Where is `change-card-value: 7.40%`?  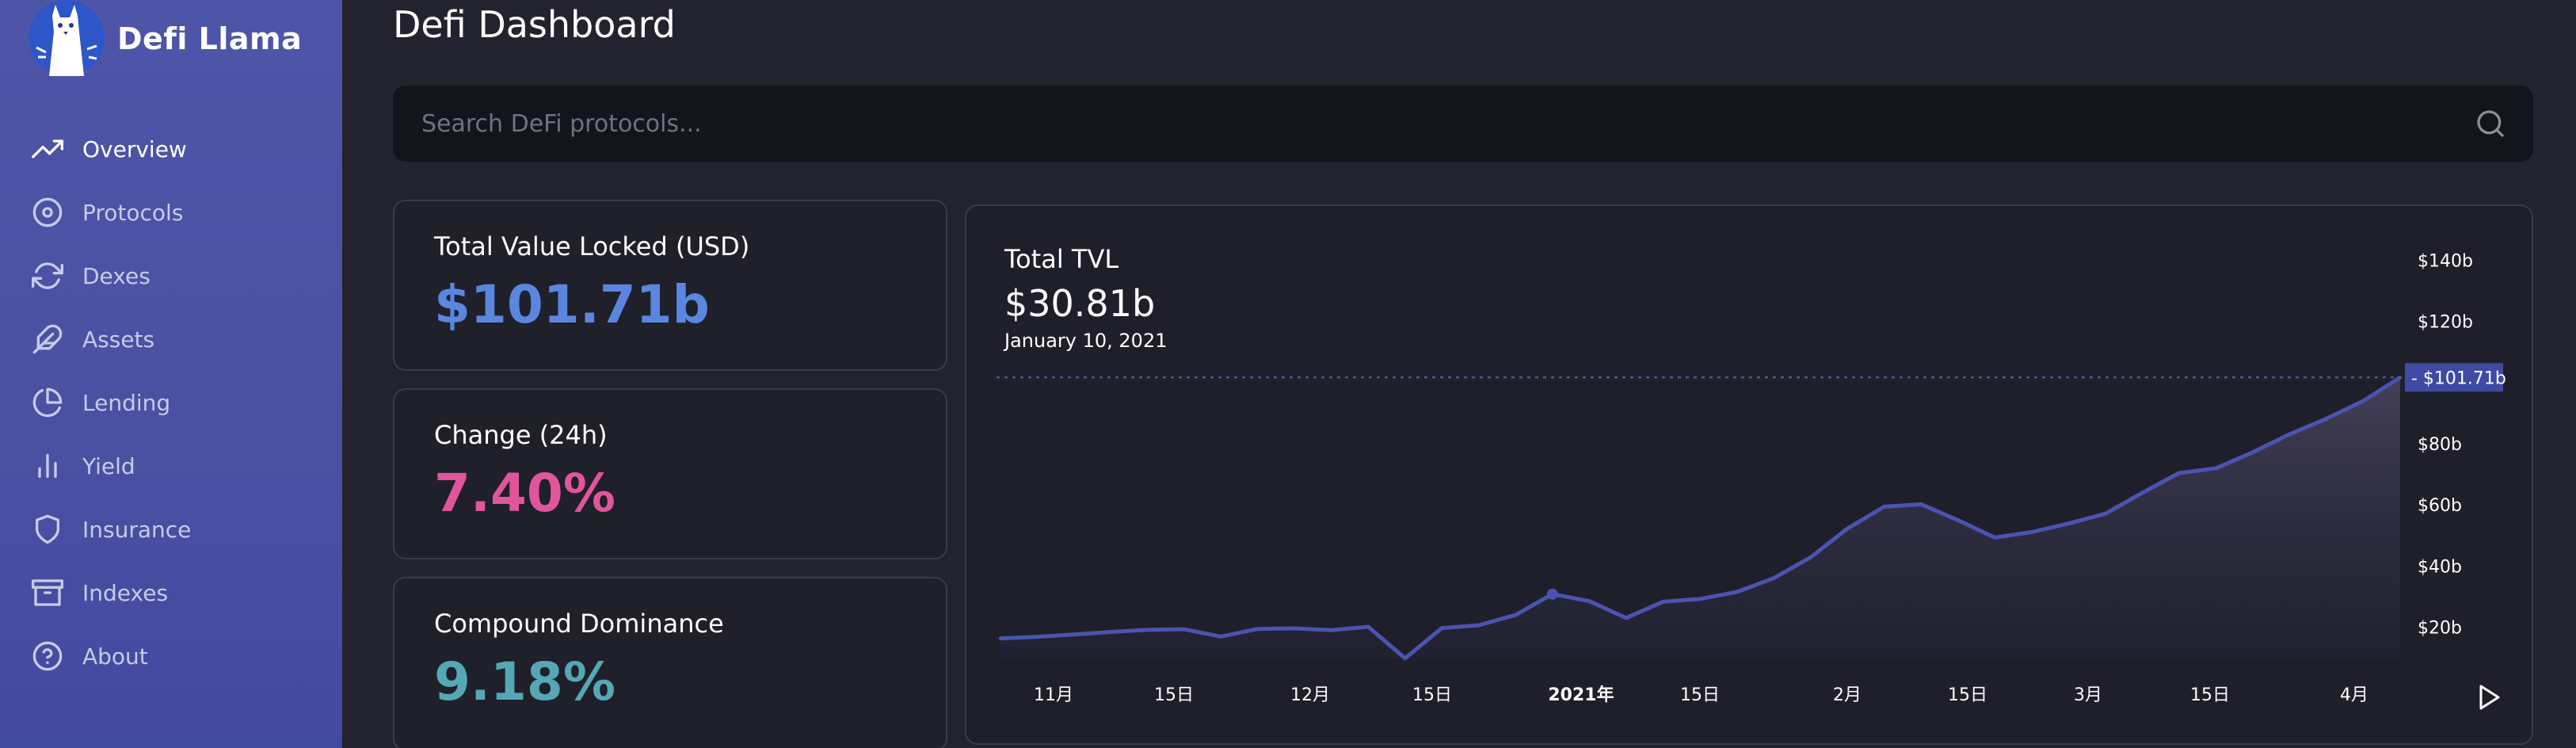 change-card-value: 7.40% is located at coordinates (524, 493).